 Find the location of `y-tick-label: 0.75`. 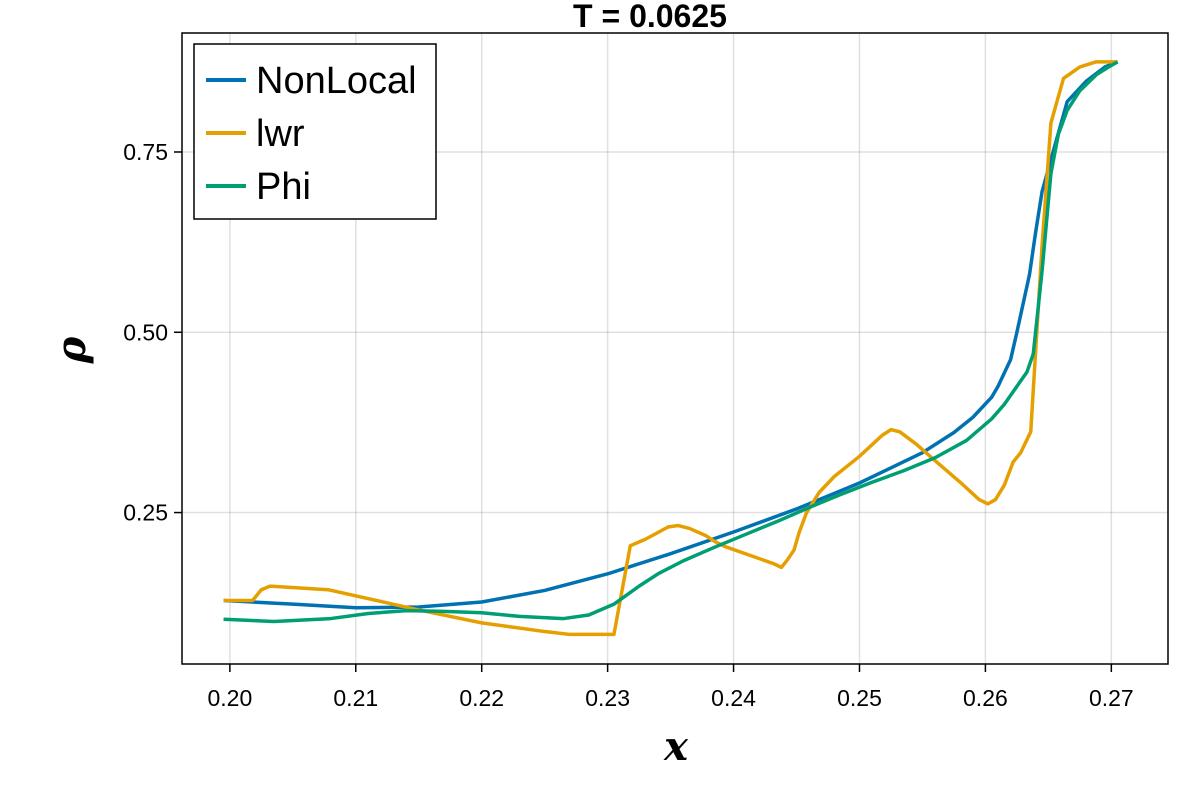

y-tick-label: 0.75 is located at coordinates (145, 152).